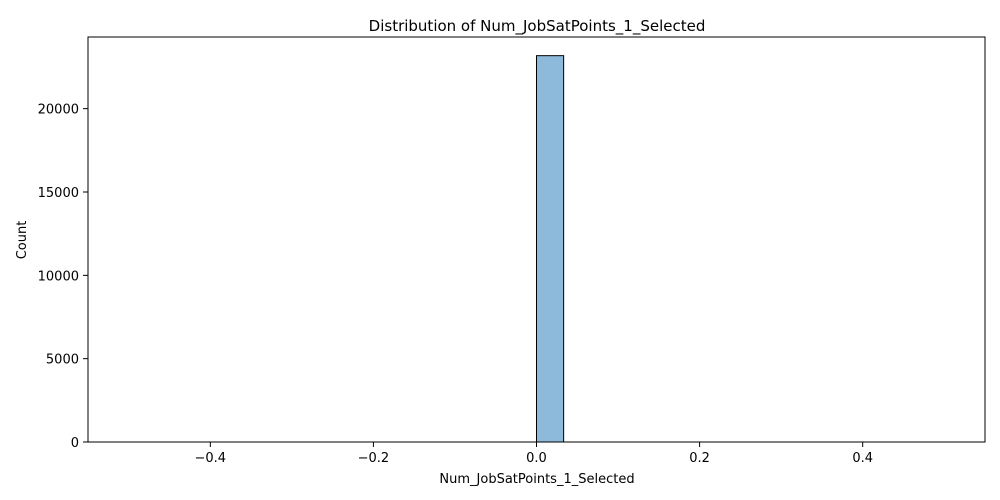  What do you see at coordinates (536, 479) in the screenshot?
I see `x-axis-label: Num_JobSatPoints_1_Selected` at bounding box center [536, 479].